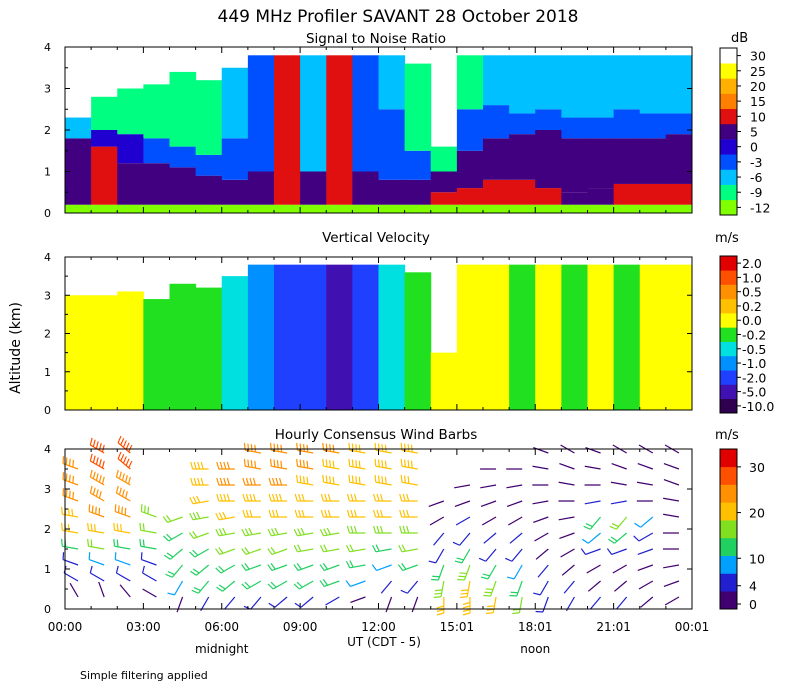 Image resolution: width=800 pixels, height=700 pixels. I want to click on wind-colorbar-label: 0, so click(753, 604).